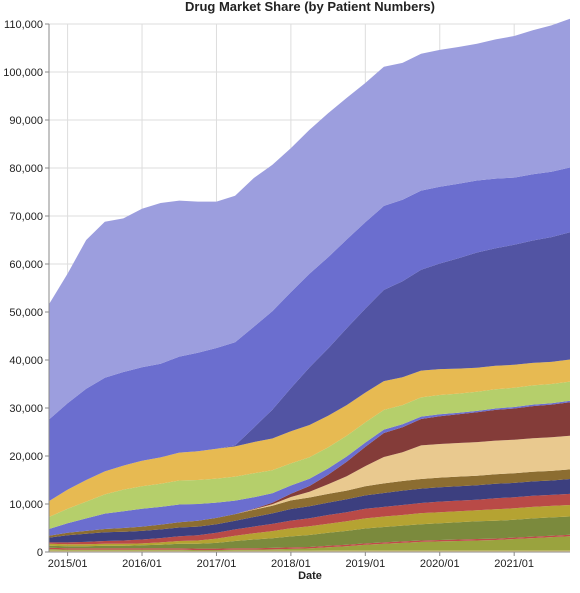 Image resolution: width=580 pixels, height=593 pixels. What do you see at coordinates (26, 505) in the screenshot?
I see `y-tick-label: 10,000` at bounding box center [26, 505].